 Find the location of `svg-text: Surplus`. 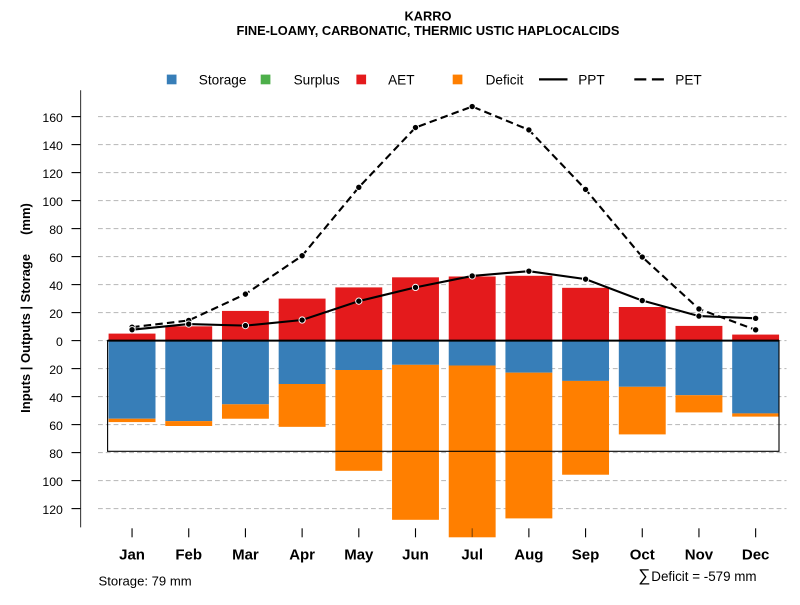

svg-text: Surplus is located at coordinates (317, 79).